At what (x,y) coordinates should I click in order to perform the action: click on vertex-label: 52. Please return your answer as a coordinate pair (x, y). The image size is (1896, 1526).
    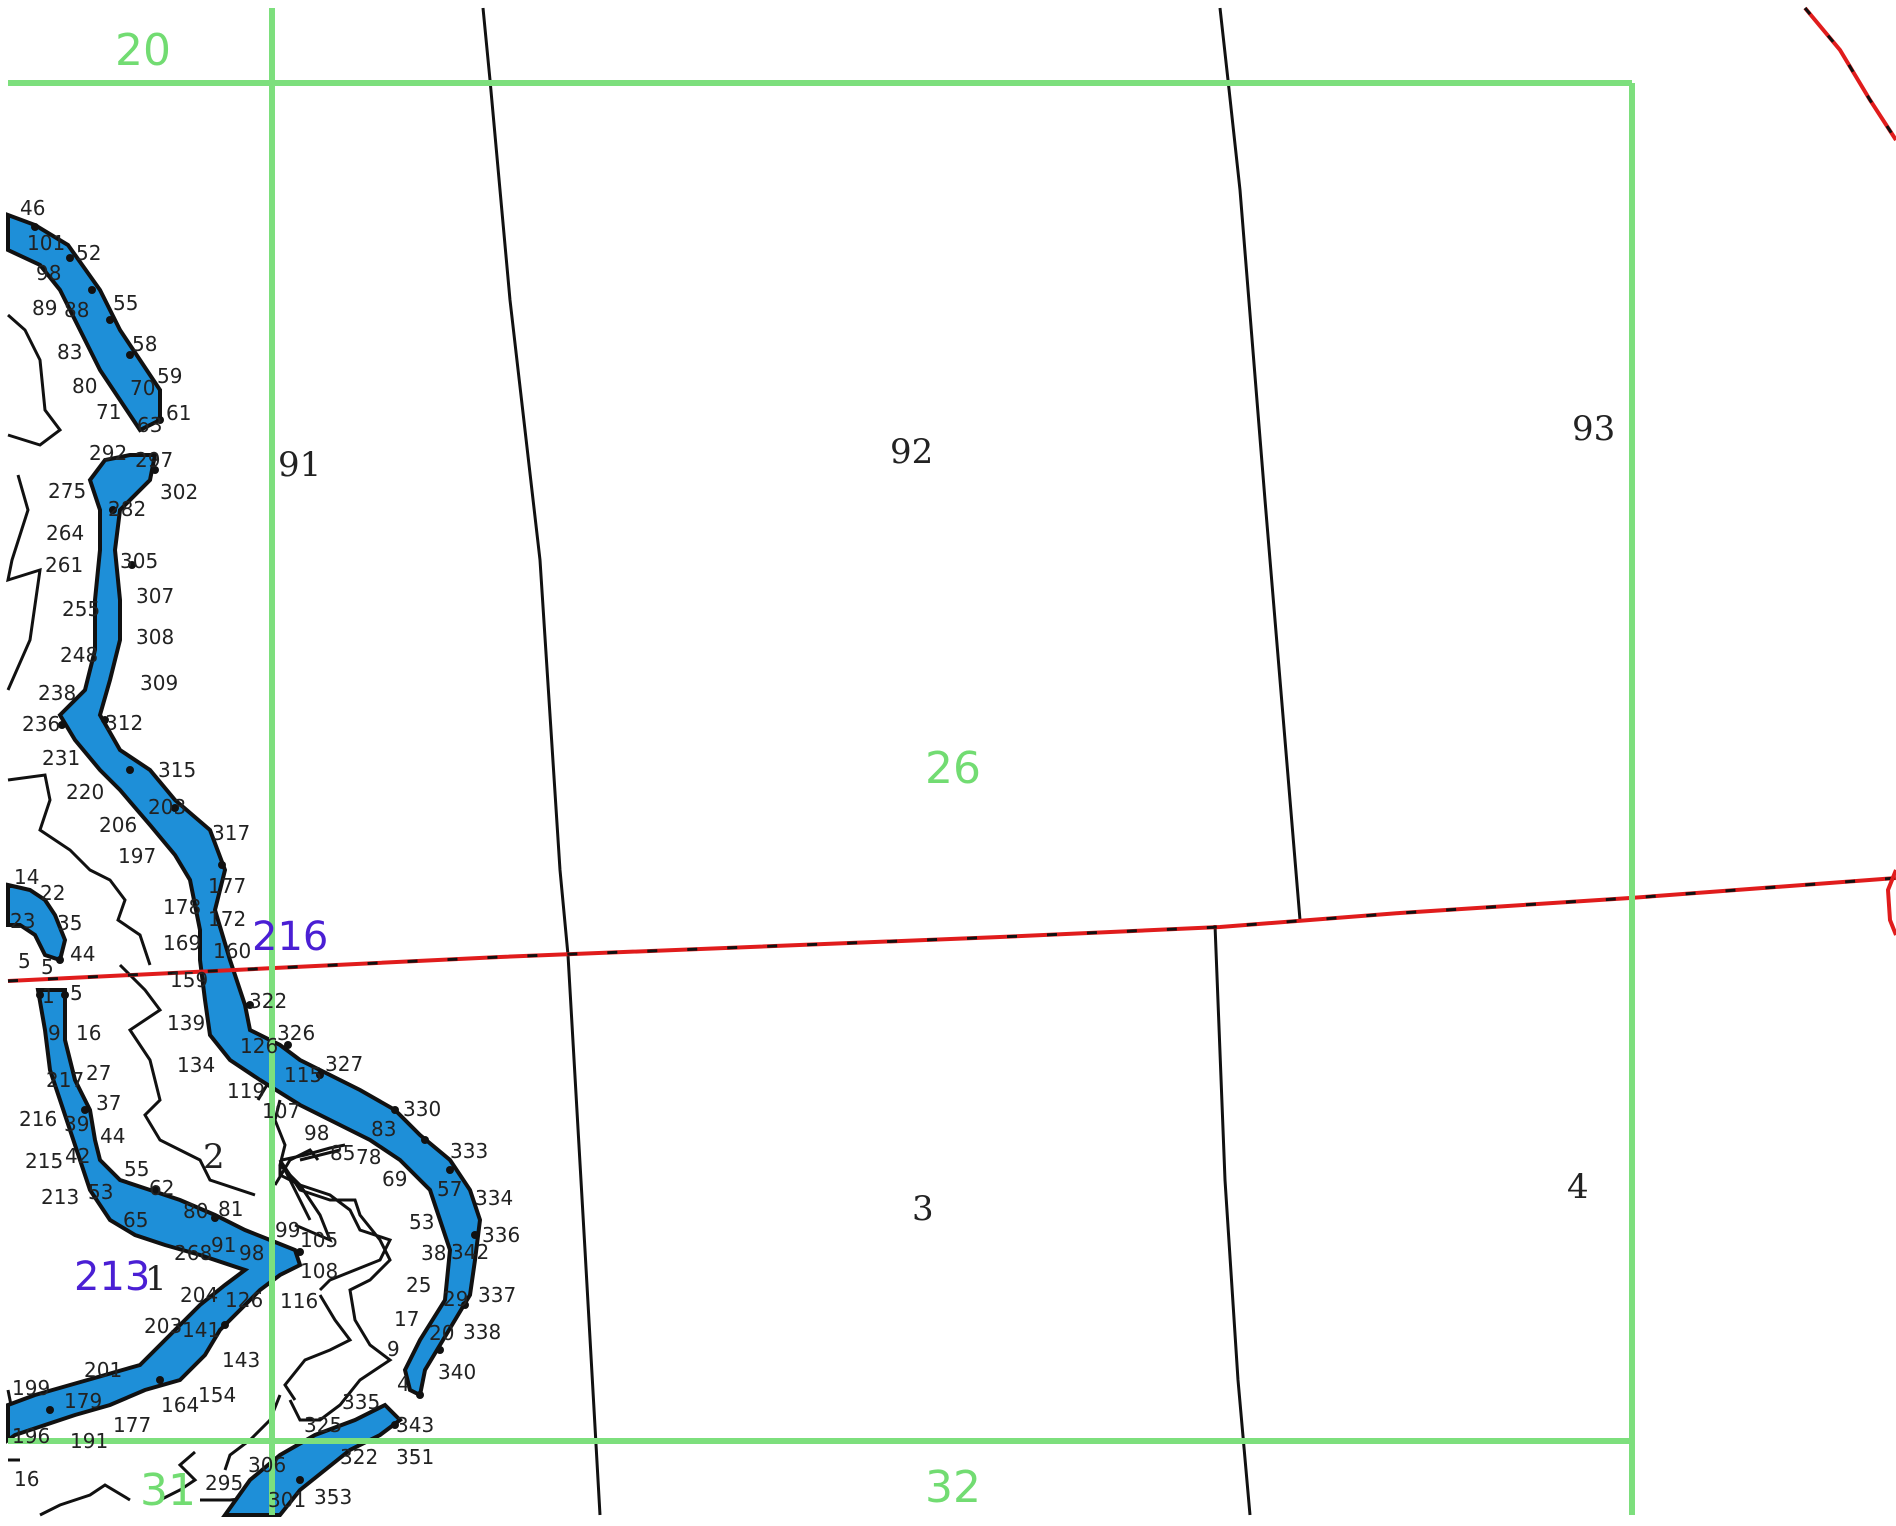
    Looking at the image, I should click on (88, 253).